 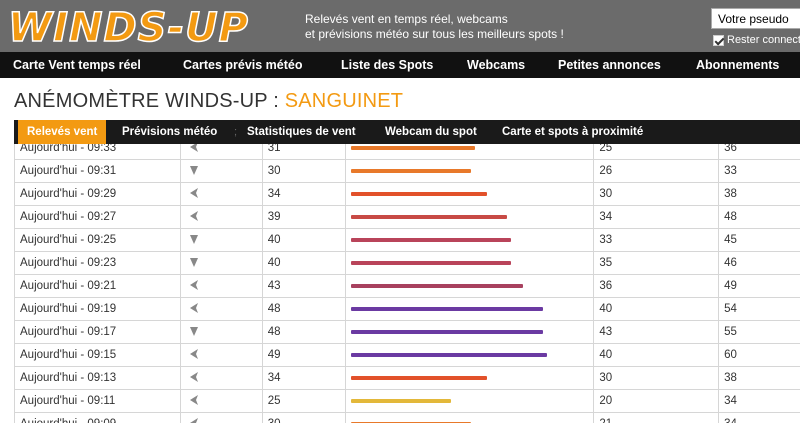 I want to click on table-row: Aujourd'hui - 09:21 43 36 49, so click(x=407, y=286).